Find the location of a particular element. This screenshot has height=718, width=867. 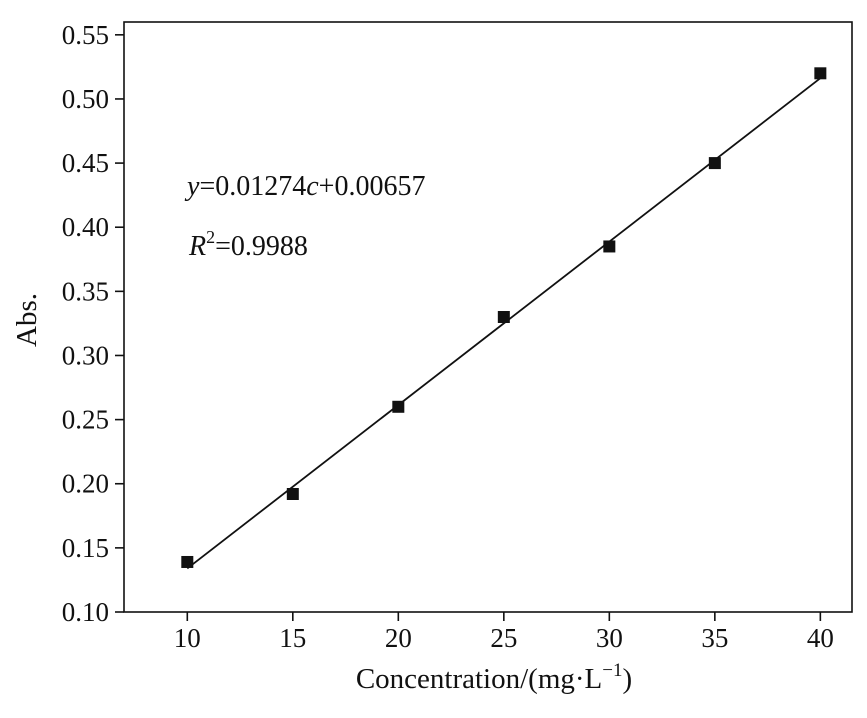

x-axis-title: Concentration/(mg·L−1) is located at coordinates (494, 677).